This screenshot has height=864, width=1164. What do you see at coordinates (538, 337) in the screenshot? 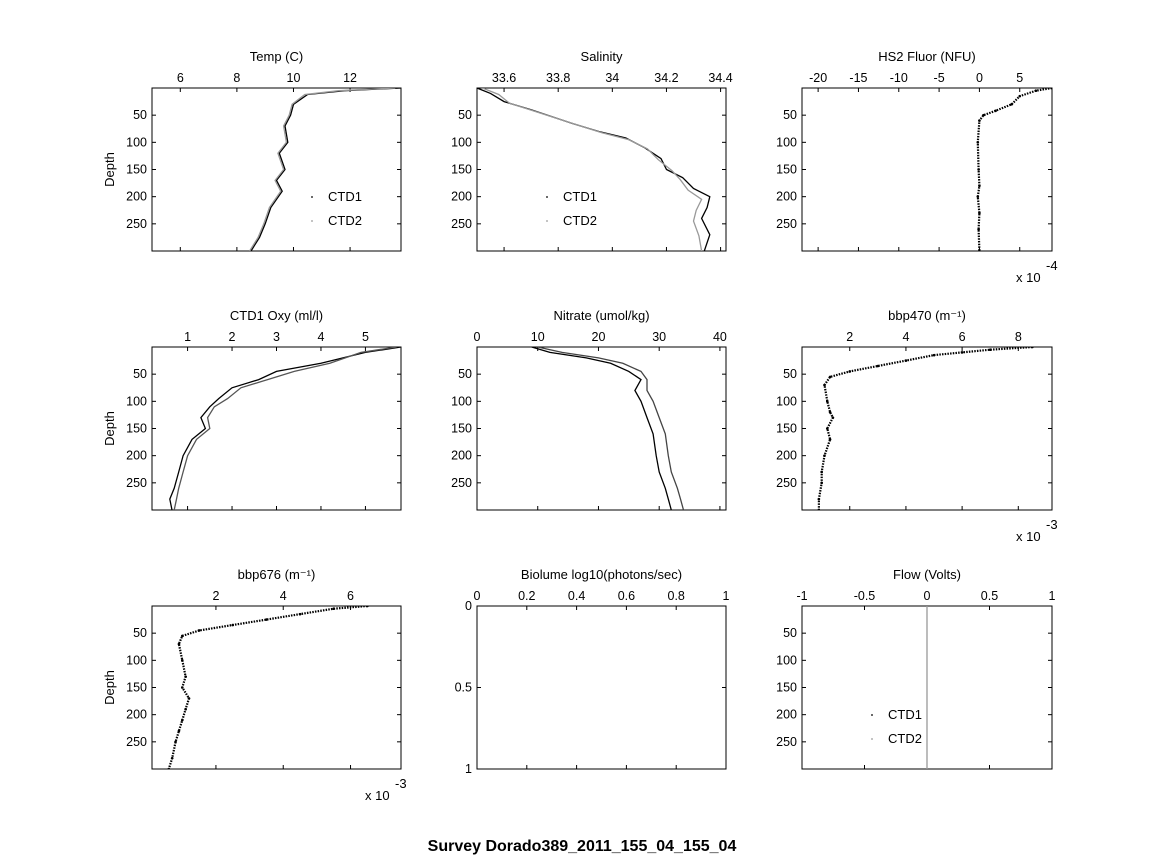
I see `x-tick-label: 10` at bounding box center [538, 337].